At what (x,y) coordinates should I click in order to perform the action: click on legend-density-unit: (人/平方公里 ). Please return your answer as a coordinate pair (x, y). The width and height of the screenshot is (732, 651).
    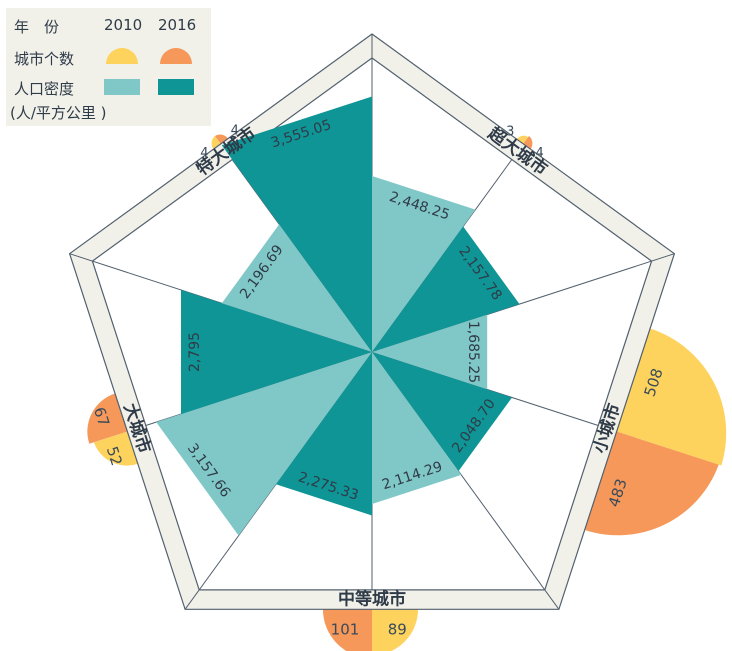
    Looking at the image, I should click on (58, 113).